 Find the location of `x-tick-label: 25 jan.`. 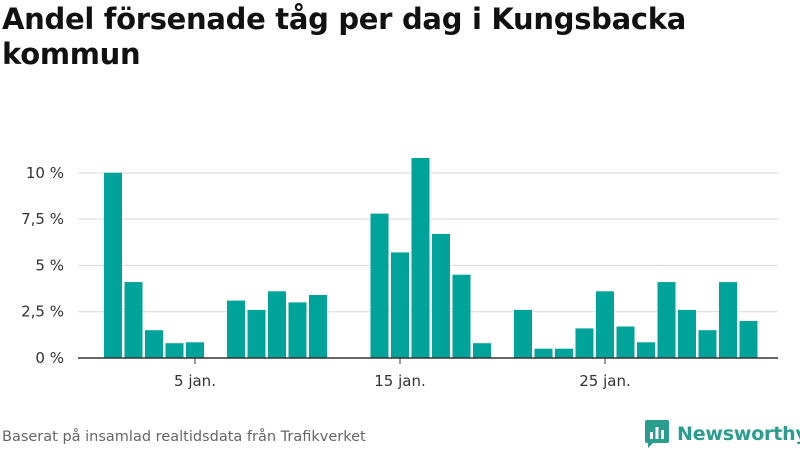

x-tick-label: 25 jan. is located at coordinates (605, 381).